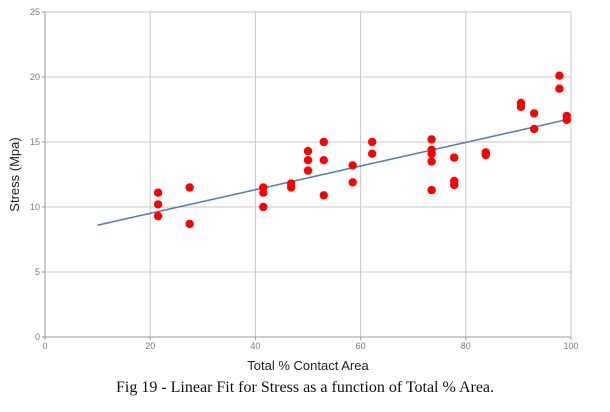  What do you see at coordinates (35, 207) in the screenshot?
I see `y-tick-label: 10` at bounding box center [35, 207].